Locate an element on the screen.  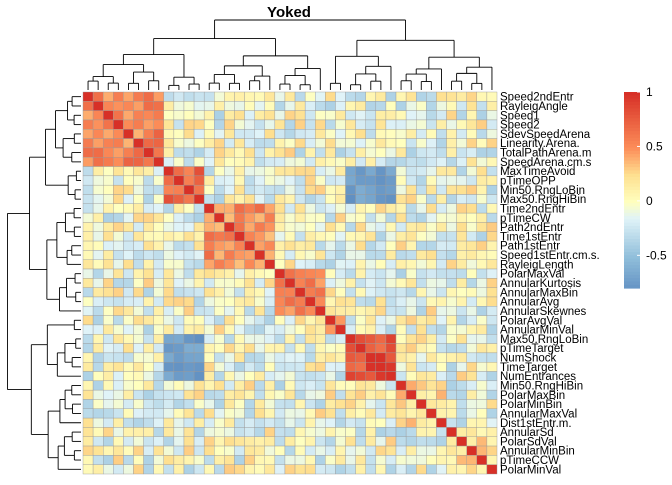
row-label: AnnularMinVal is located at coordinates (537, 331).